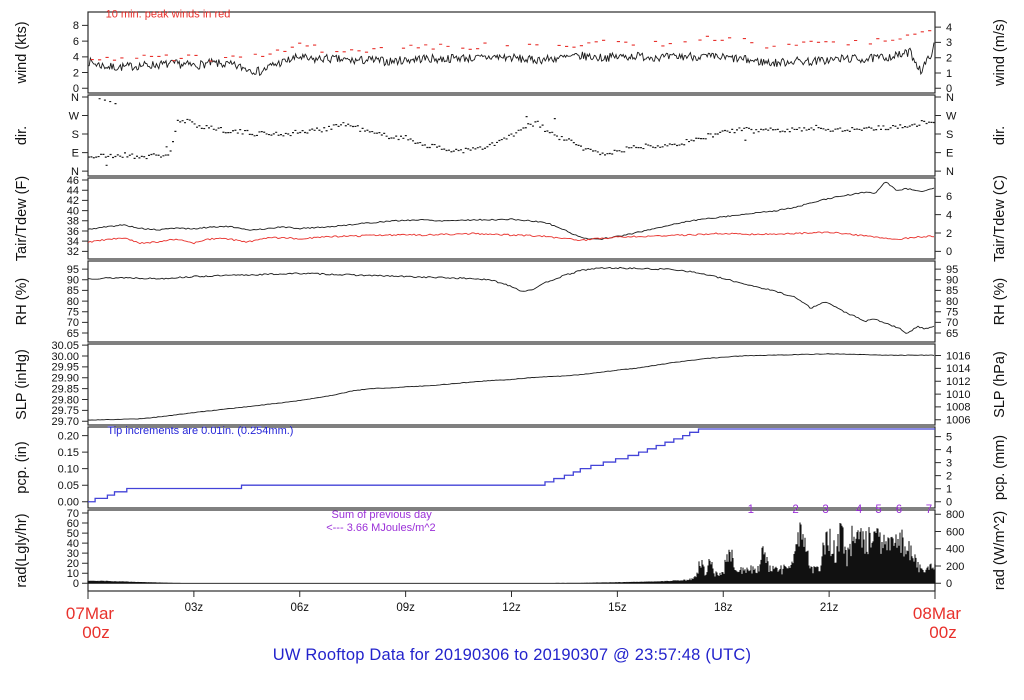 Image resolution: width=1024 pixels, height=700 pixels. I want to click on ytick-label-left: 32, so click(73, 252).